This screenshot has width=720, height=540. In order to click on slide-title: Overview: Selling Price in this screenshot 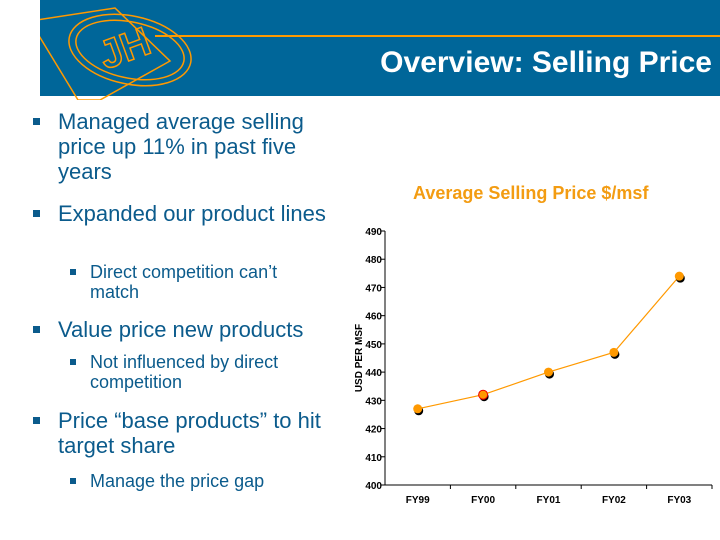, I will do `click(546, 62)`.